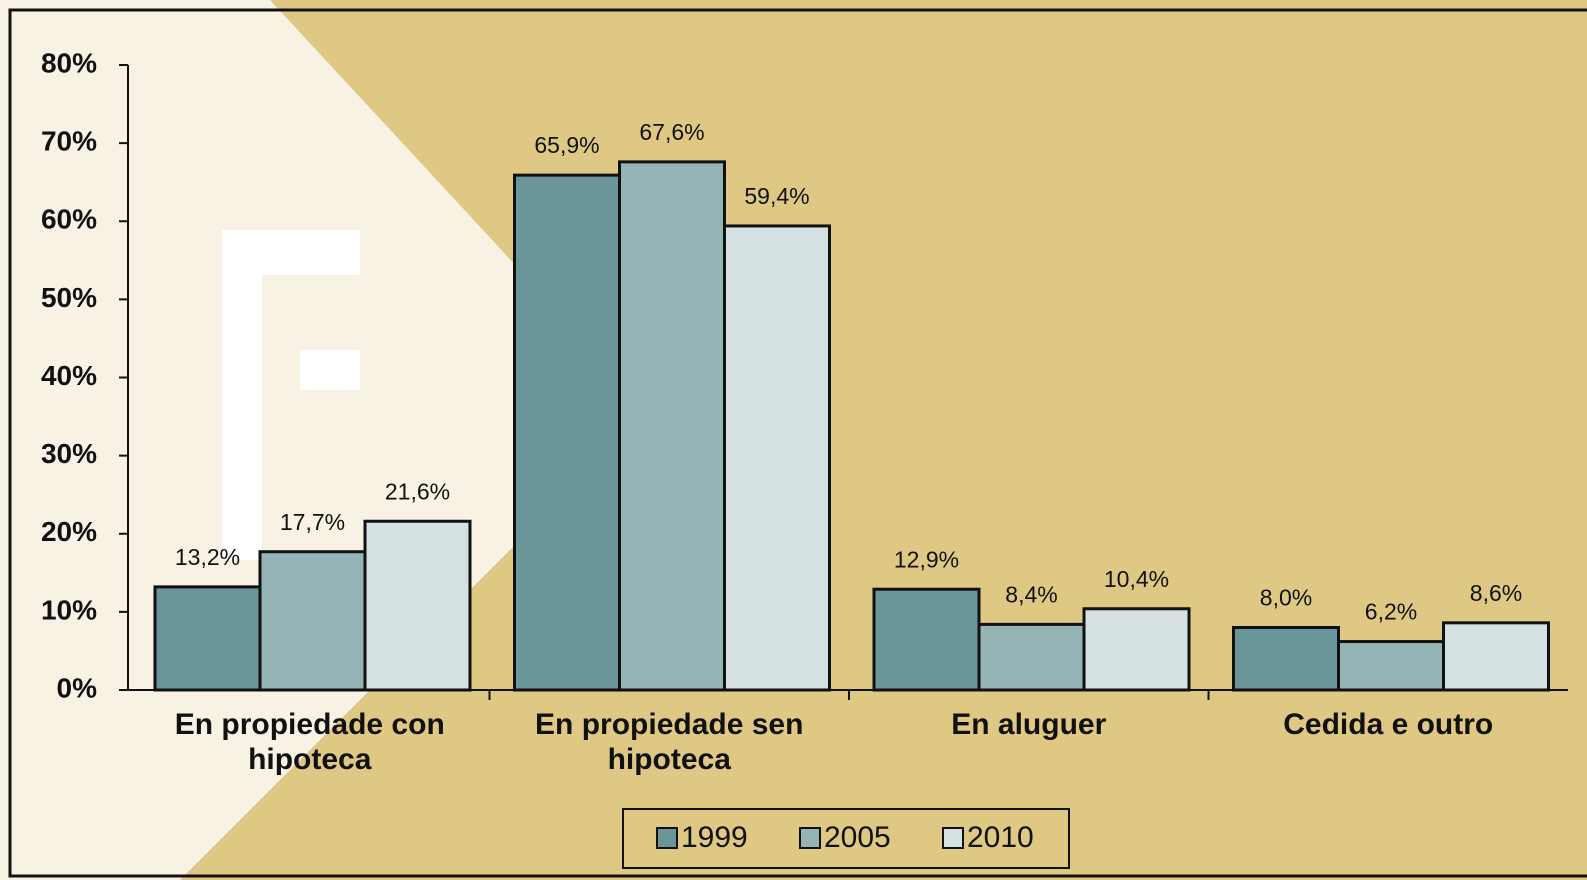 Image resolution: width=1587 pixels, height=880 pixels. What do you see at coordinates (1391, 612) in the screenshot?
I see `value-label: 6,2%` at bounding box center [1391, 612].